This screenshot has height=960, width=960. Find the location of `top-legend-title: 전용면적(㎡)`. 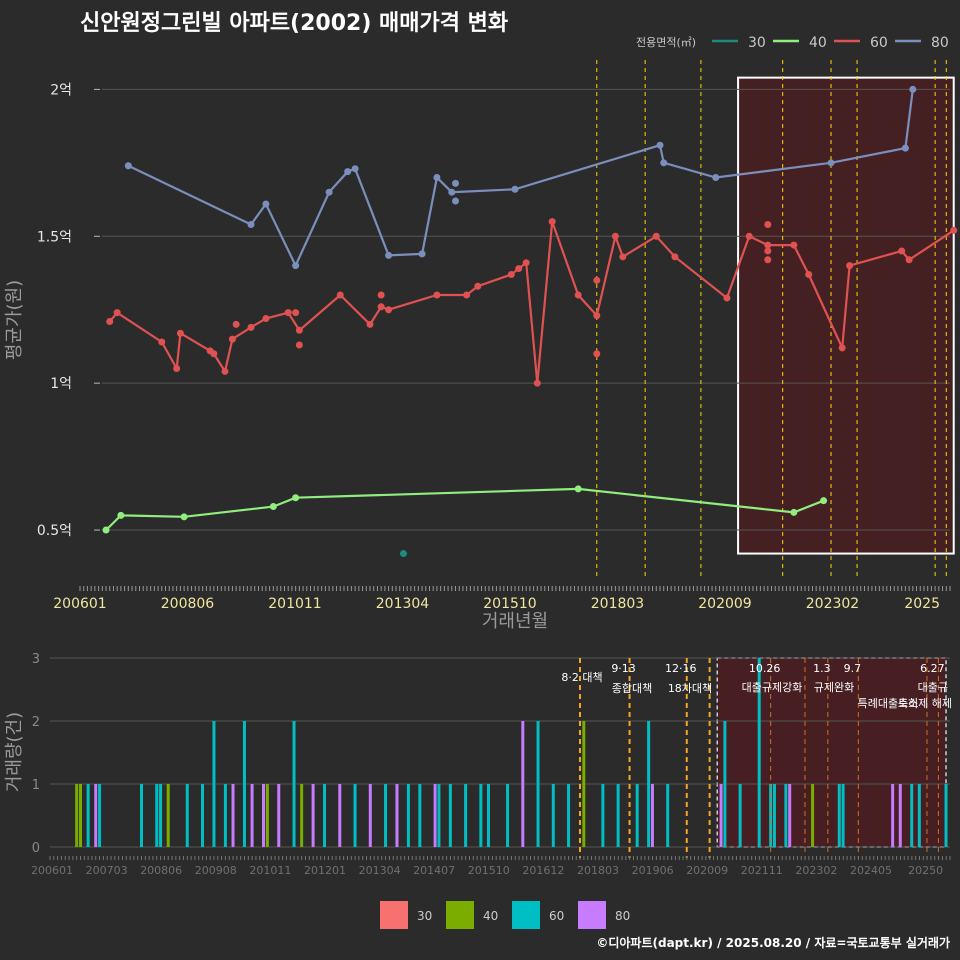

top-legend-title: 전용면적(㎡) is located at coordinates (666, 42).